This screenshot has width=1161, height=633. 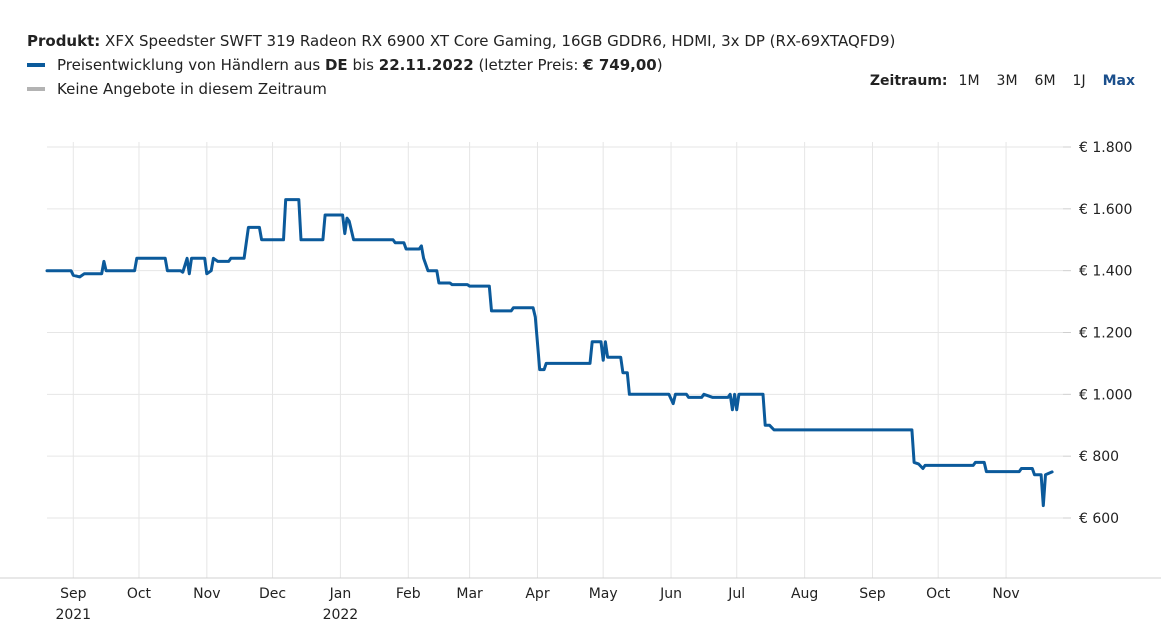 What do you see at coordinates (670, 594) in the screenshot?
I see `x-tick-label: Jun` at bounding box center [670, 594].